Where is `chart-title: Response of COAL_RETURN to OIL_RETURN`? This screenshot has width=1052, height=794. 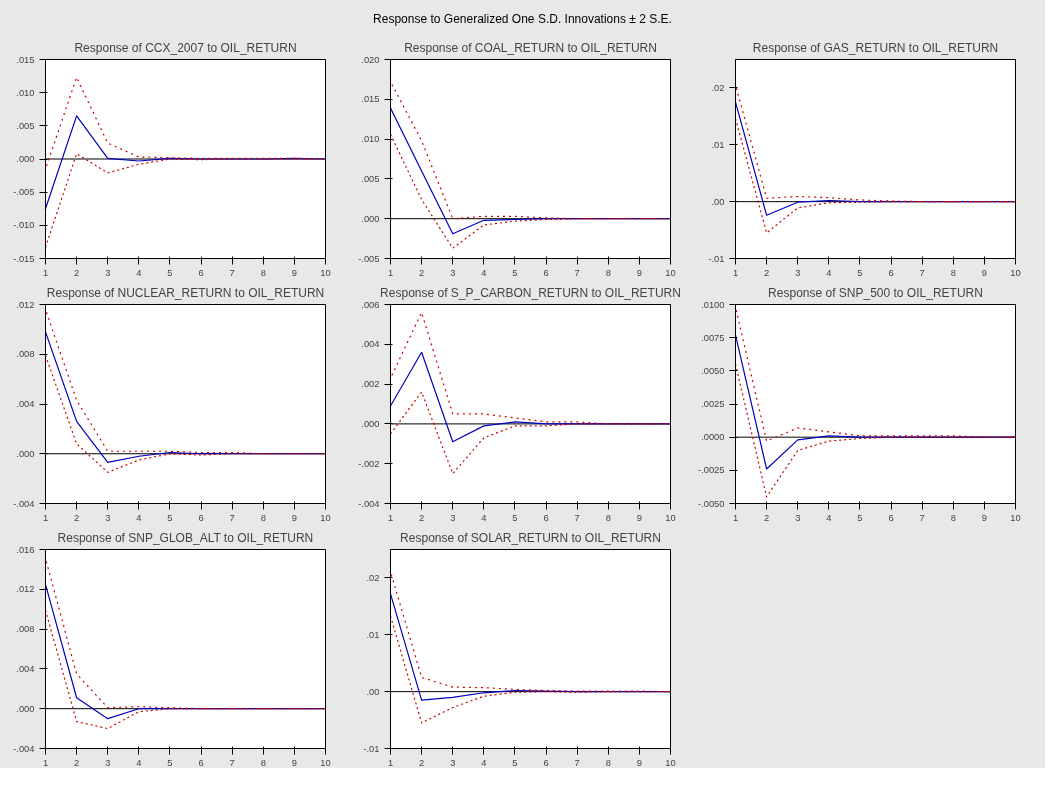 chart-title: Response of COAL_RETURN to OIL_RETURN is located at coordinates (530, 47).